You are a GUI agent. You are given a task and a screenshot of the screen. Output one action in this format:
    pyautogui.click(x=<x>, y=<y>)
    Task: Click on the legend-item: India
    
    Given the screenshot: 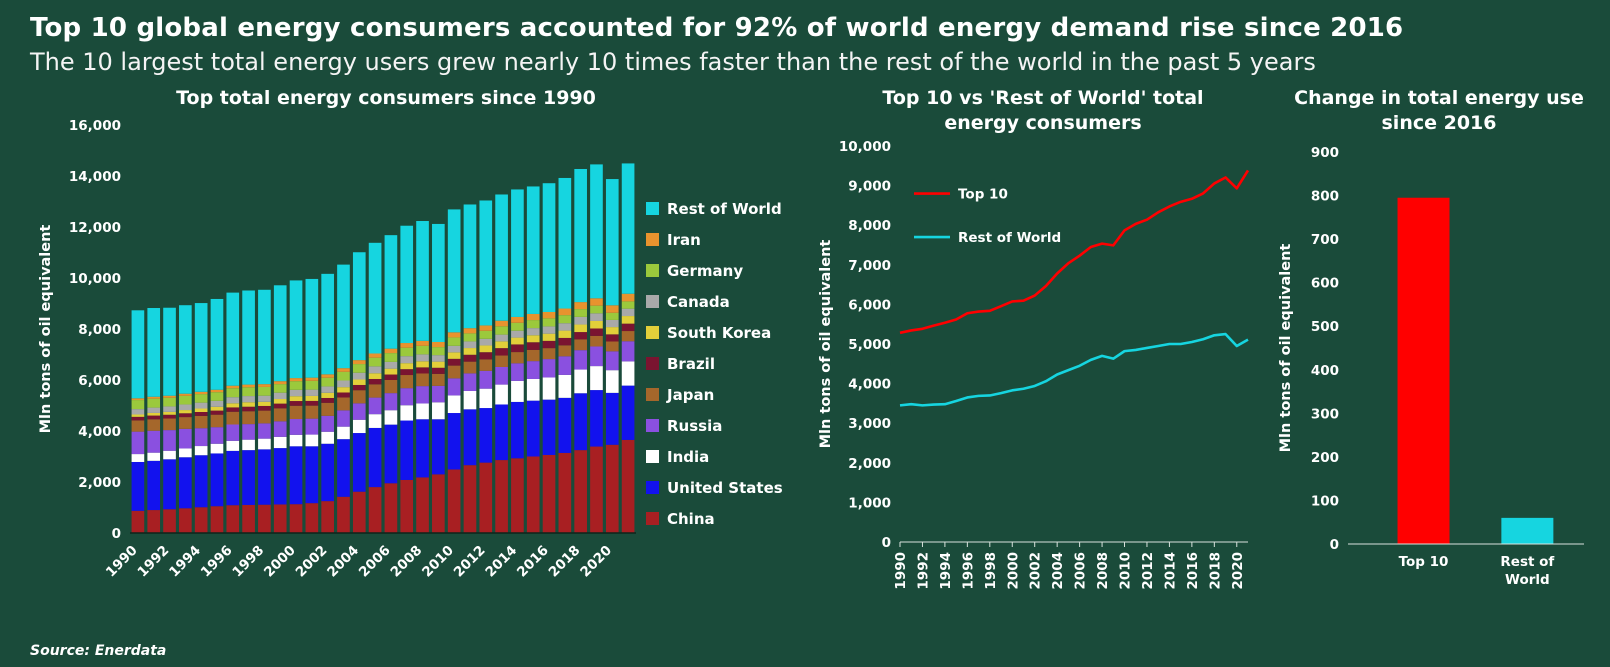 What is the action you would take?
    pyautogui.click(x=714, y=457)
    